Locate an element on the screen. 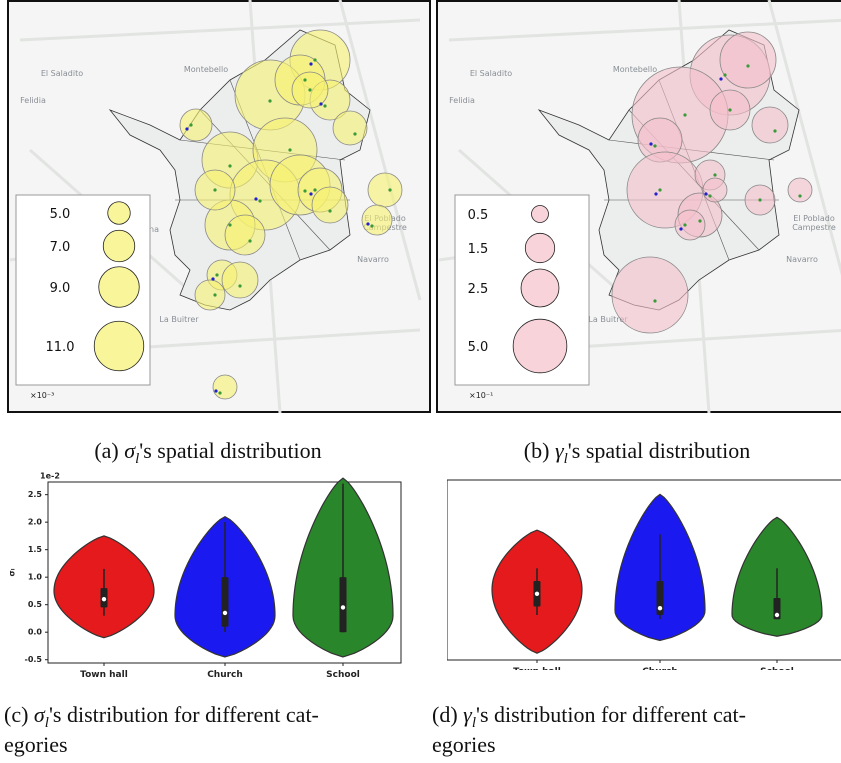 This screenshot has width=841, height=763. y-tick-label: 1.00 is located at coordinates (431, 534).